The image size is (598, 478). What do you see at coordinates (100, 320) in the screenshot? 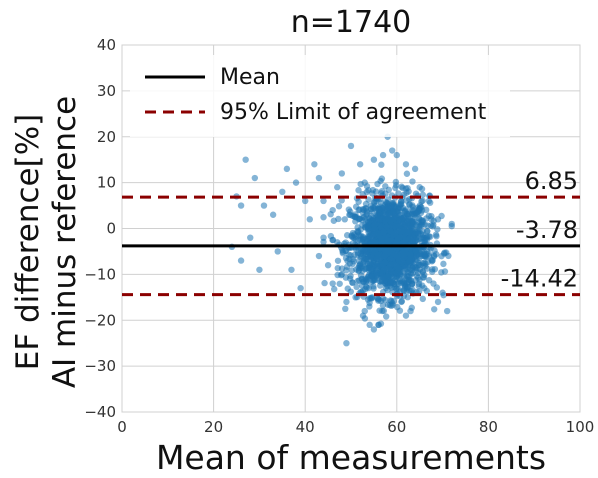
I see `y-tick-label: −20` at bounding box center [100, 320].